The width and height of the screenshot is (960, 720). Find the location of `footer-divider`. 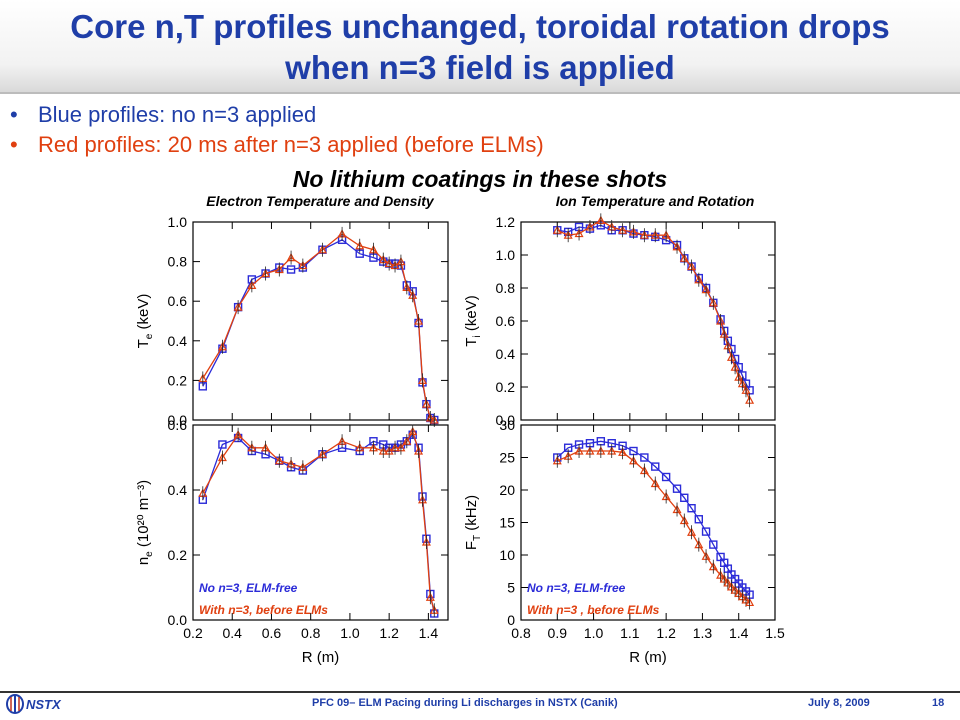

footer-divider is located at coordinates (480, 692).